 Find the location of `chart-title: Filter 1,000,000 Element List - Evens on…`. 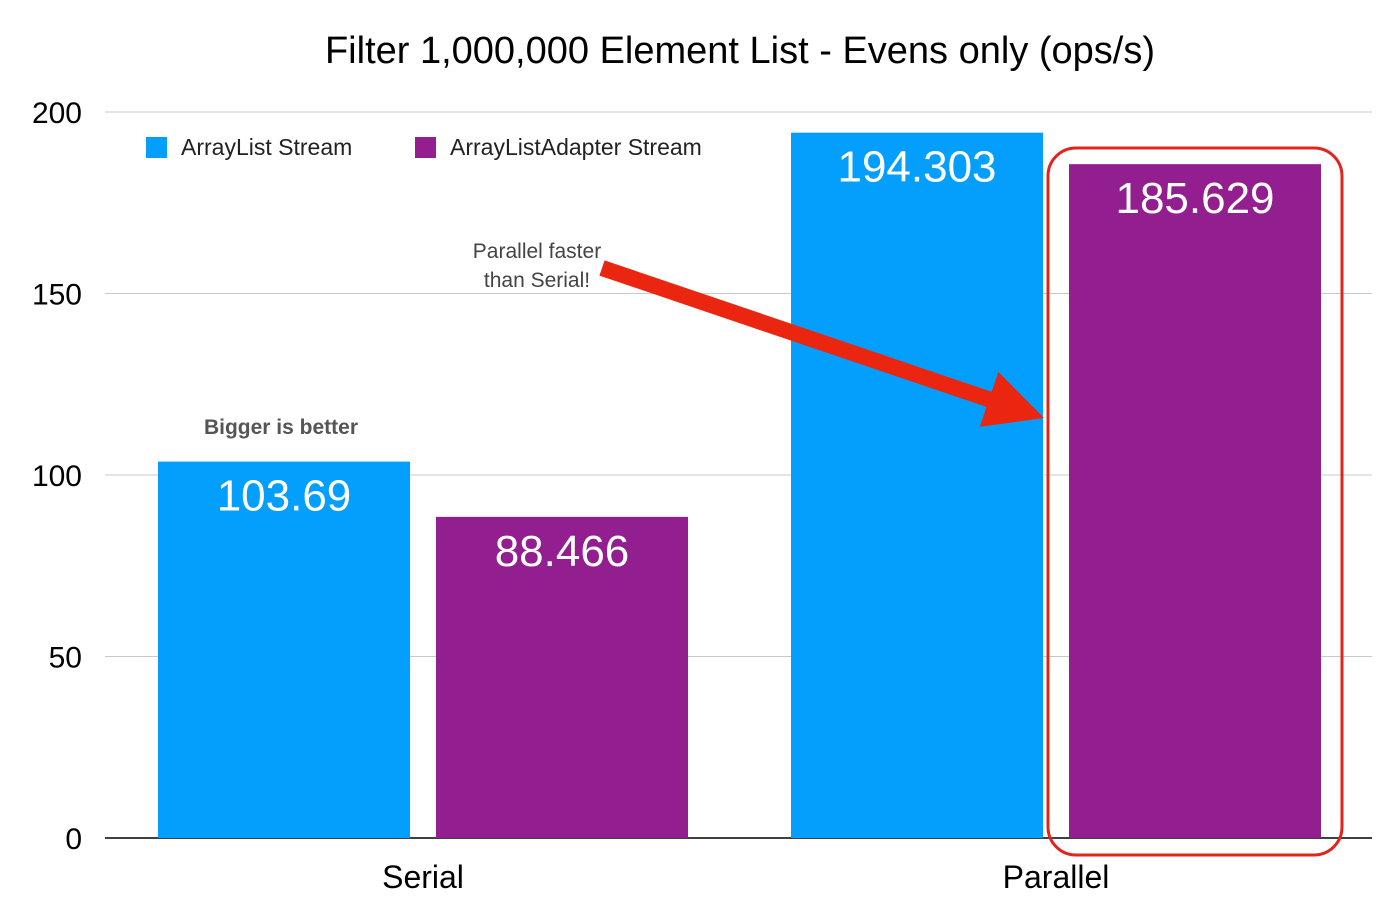

chart-title: Filter 1,000,000 Element List - Evens on… is located at coordinates (740, 51).